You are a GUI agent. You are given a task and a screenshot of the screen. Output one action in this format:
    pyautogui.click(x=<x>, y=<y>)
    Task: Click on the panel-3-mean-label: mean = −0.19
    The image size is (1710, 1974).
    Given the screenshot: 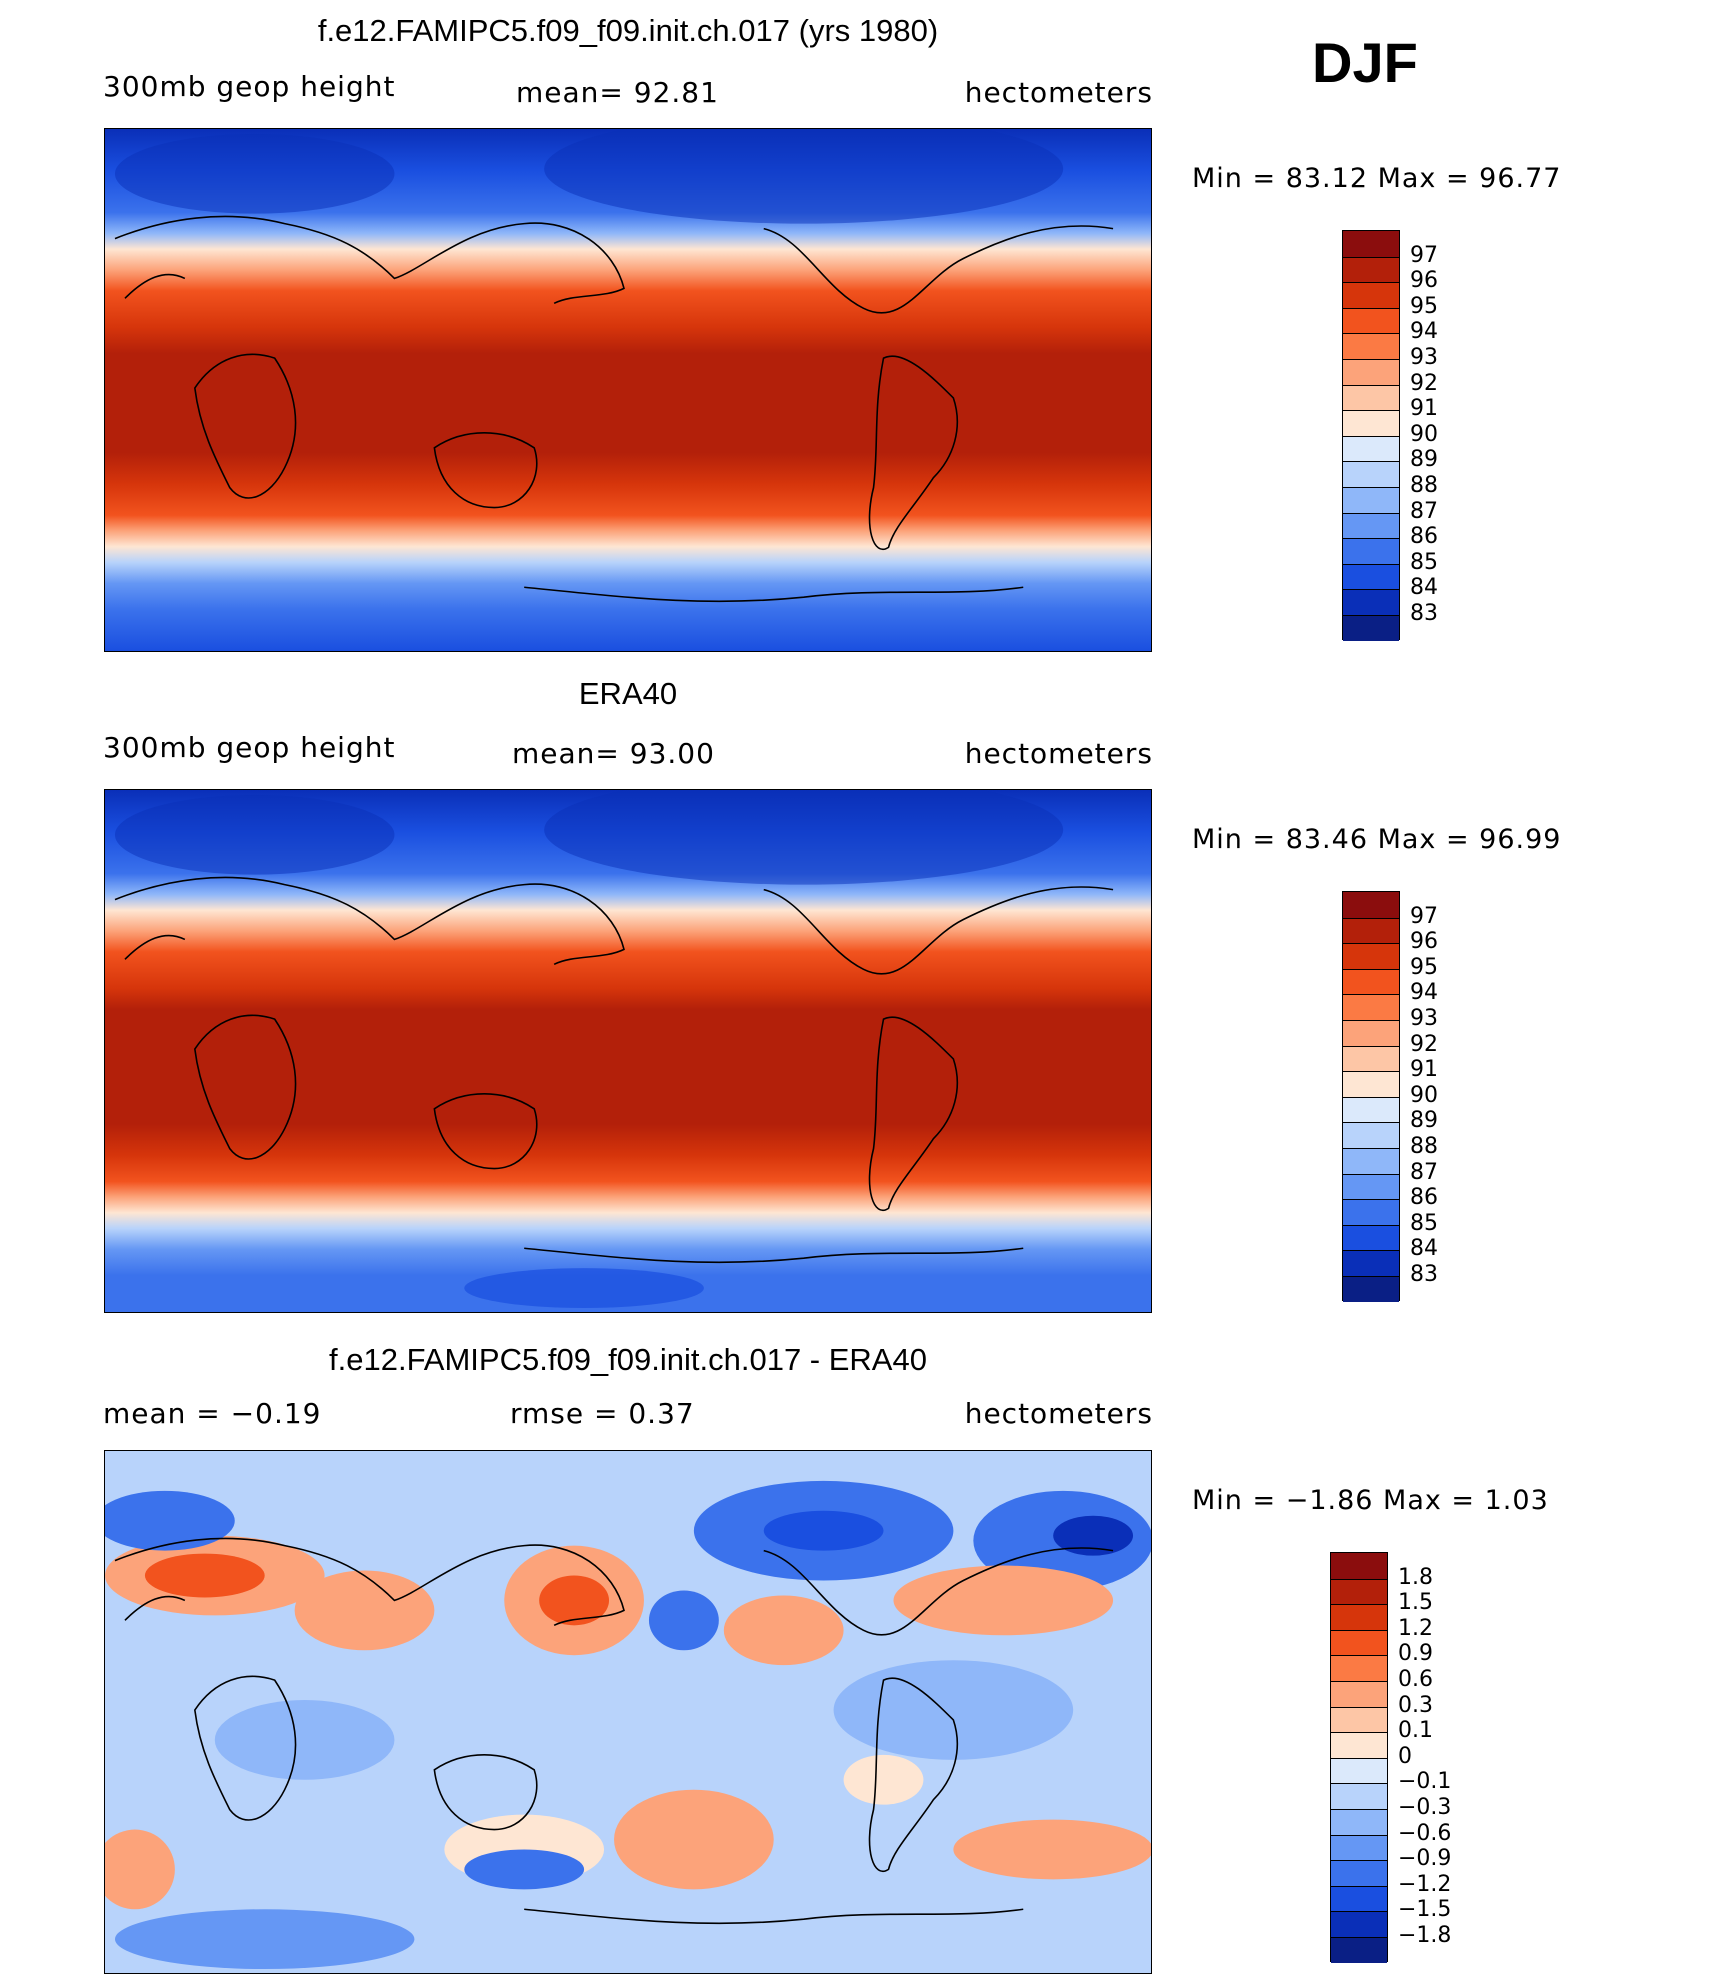 What is the action you would take?
    pyautogui.click(x=212, y=1413)
    